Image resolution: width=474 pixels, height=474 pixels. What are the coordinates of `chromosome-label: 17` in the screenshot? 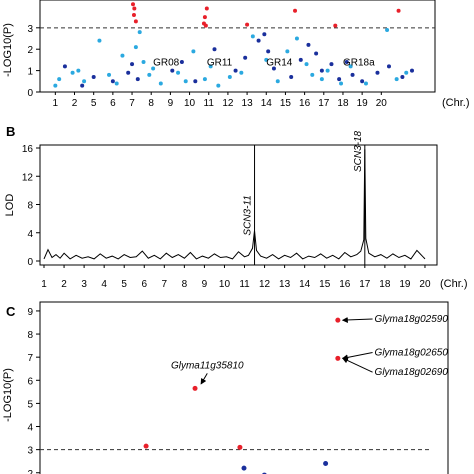 It's located at (365, 284).